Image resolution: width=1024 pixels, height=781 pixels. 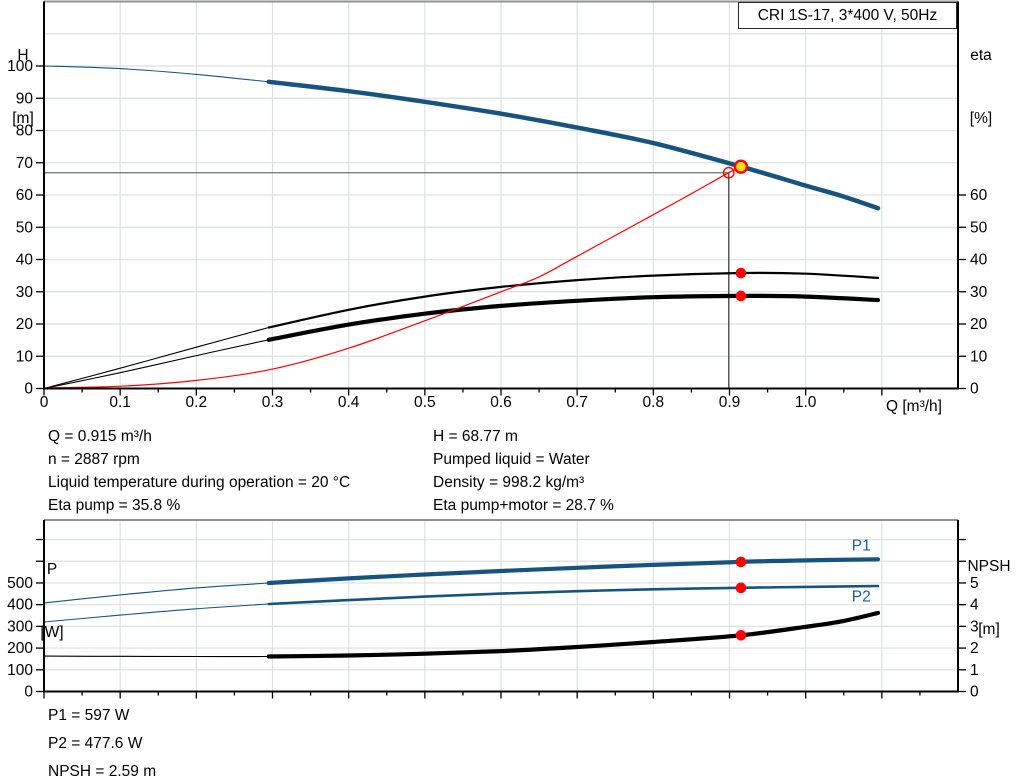 What do you see at coordinates (989, 598) in the screenshot?
I see `npsh-axis-header: NPSH [m]` at bounding box center [989, 598].